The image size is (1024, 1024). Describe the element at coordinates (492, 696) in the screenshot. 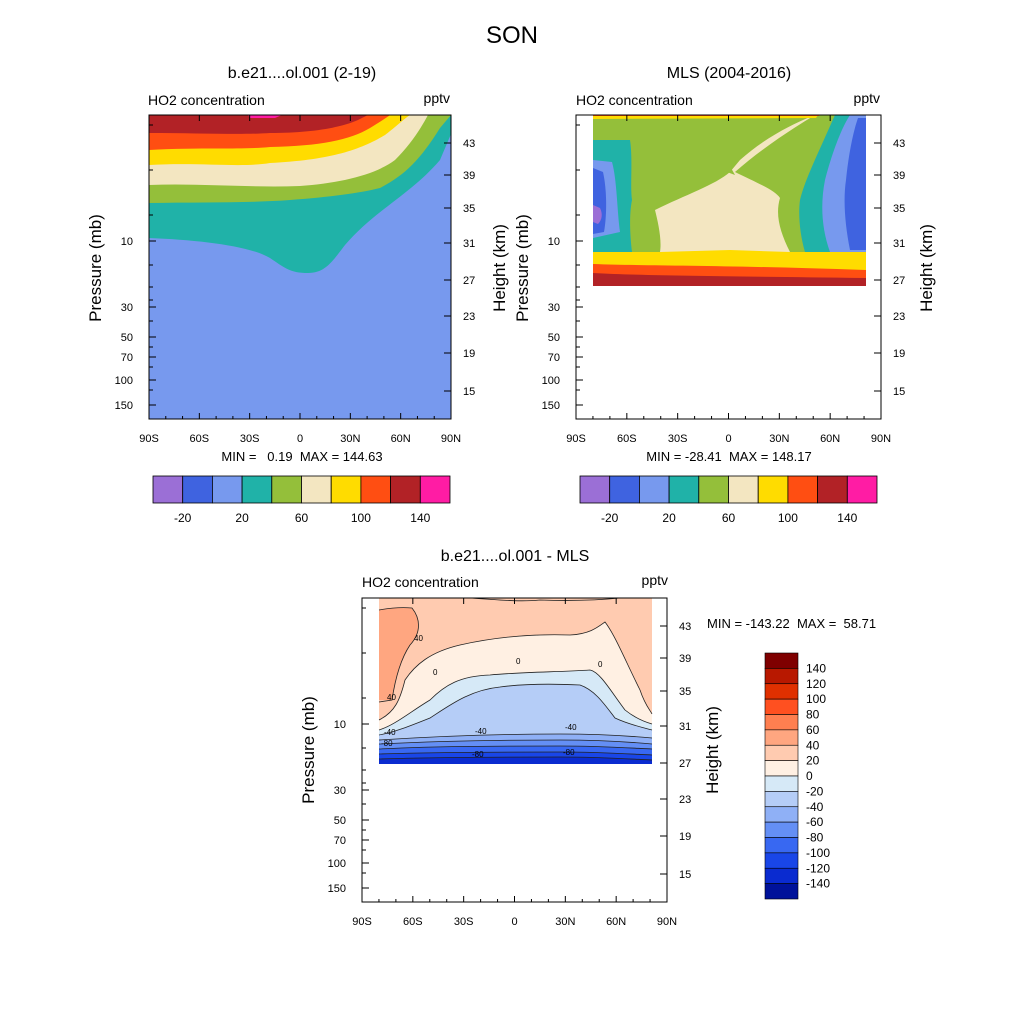

I see `contour-labels: 40 40 0 0 0 -40 -40 -40 -80 -80 -80` at that location.